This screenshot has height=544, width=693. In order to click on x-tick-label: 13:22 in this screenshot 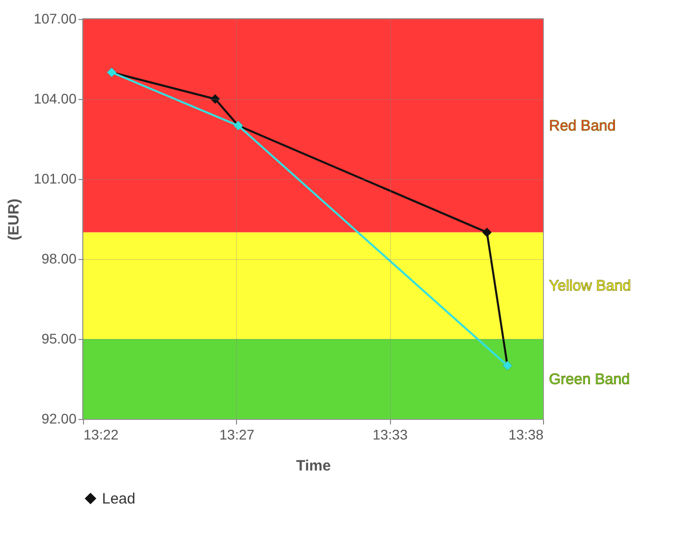, I will do `click(101, 434)`.